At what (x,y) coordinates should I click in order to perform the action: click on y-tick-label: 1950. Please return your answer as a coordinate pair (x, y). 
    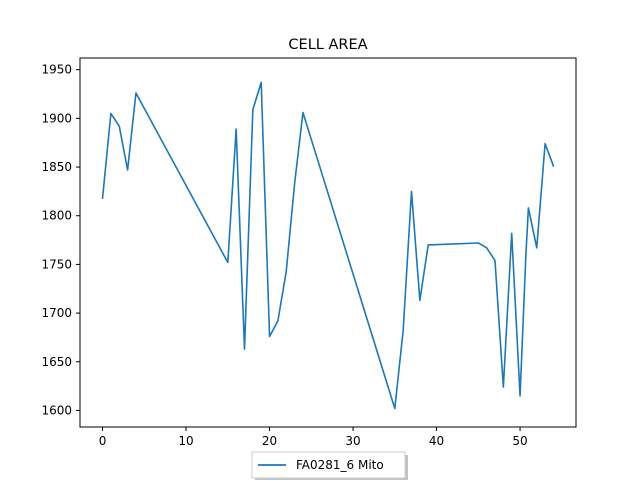
    Looking at the image, I should click on (56, 70).